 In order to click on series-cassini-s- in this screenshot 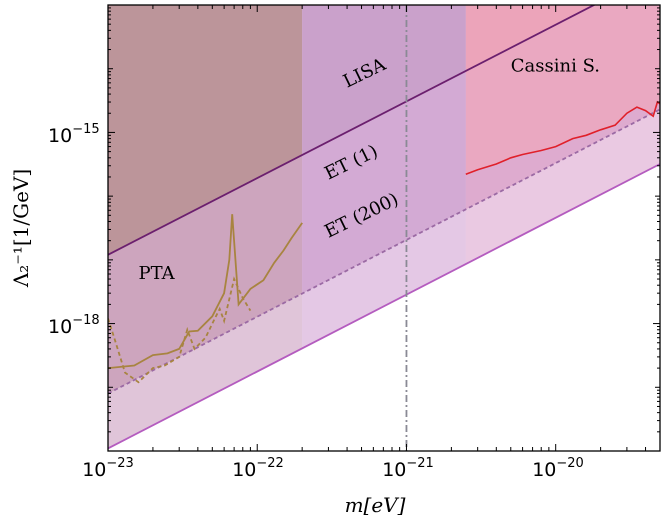, I will do `click(562, 138)`.